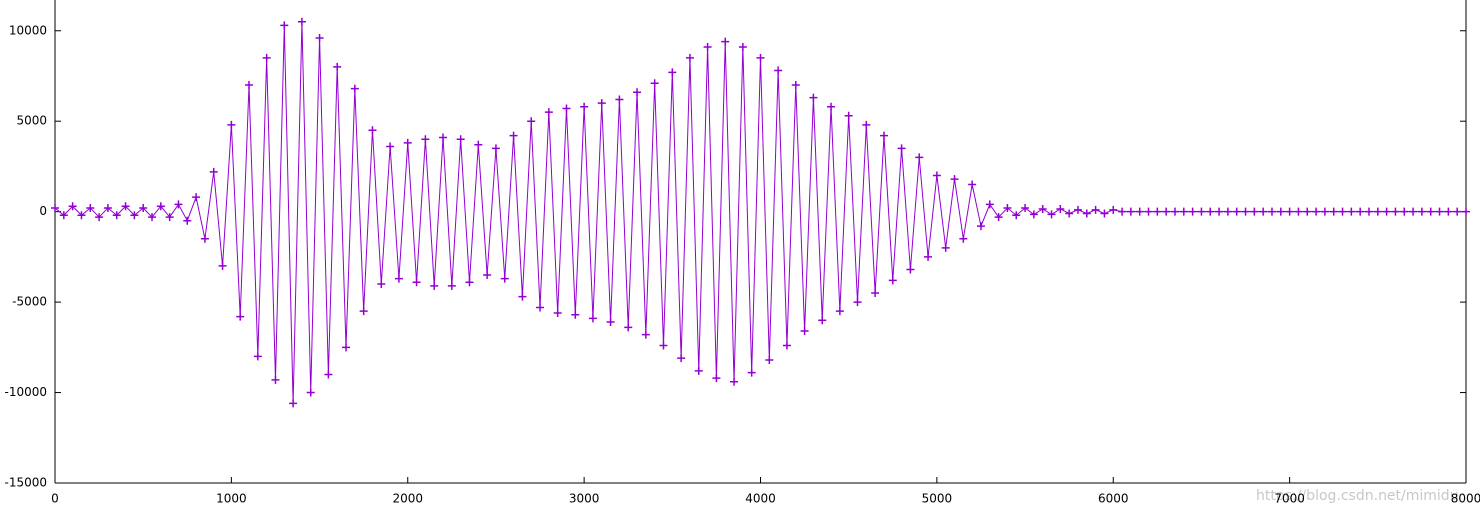 This screenshot has width=1480, height=515. I want to click on x-tick-label: 7000, so click(1289, 499).